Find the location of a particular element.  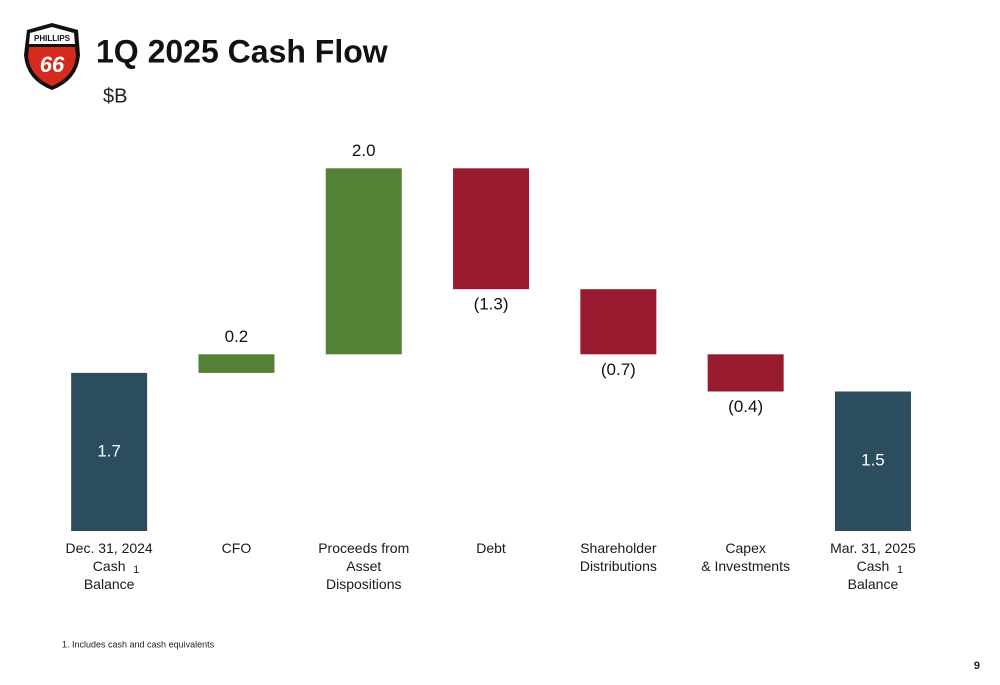

x-tick-label: CFO is located at coordinates (236, 548).